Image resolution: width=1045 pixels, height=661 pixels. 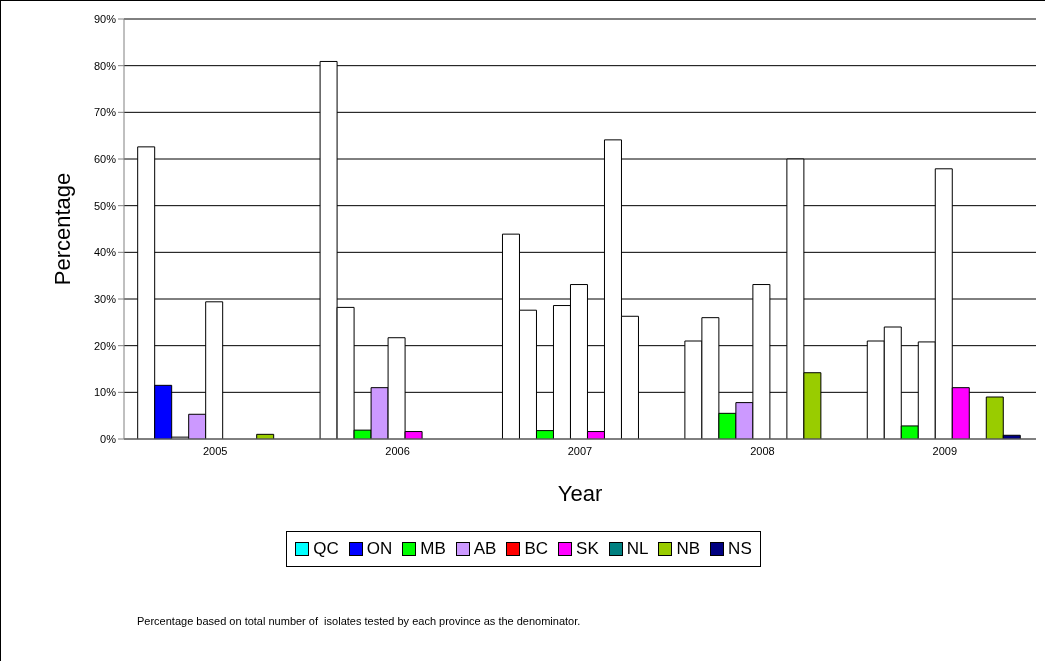 What do you see at coordinates (105, 158) in the screenshot?
I see `y-tick-label: 60%` at bounding box center [105, 158].